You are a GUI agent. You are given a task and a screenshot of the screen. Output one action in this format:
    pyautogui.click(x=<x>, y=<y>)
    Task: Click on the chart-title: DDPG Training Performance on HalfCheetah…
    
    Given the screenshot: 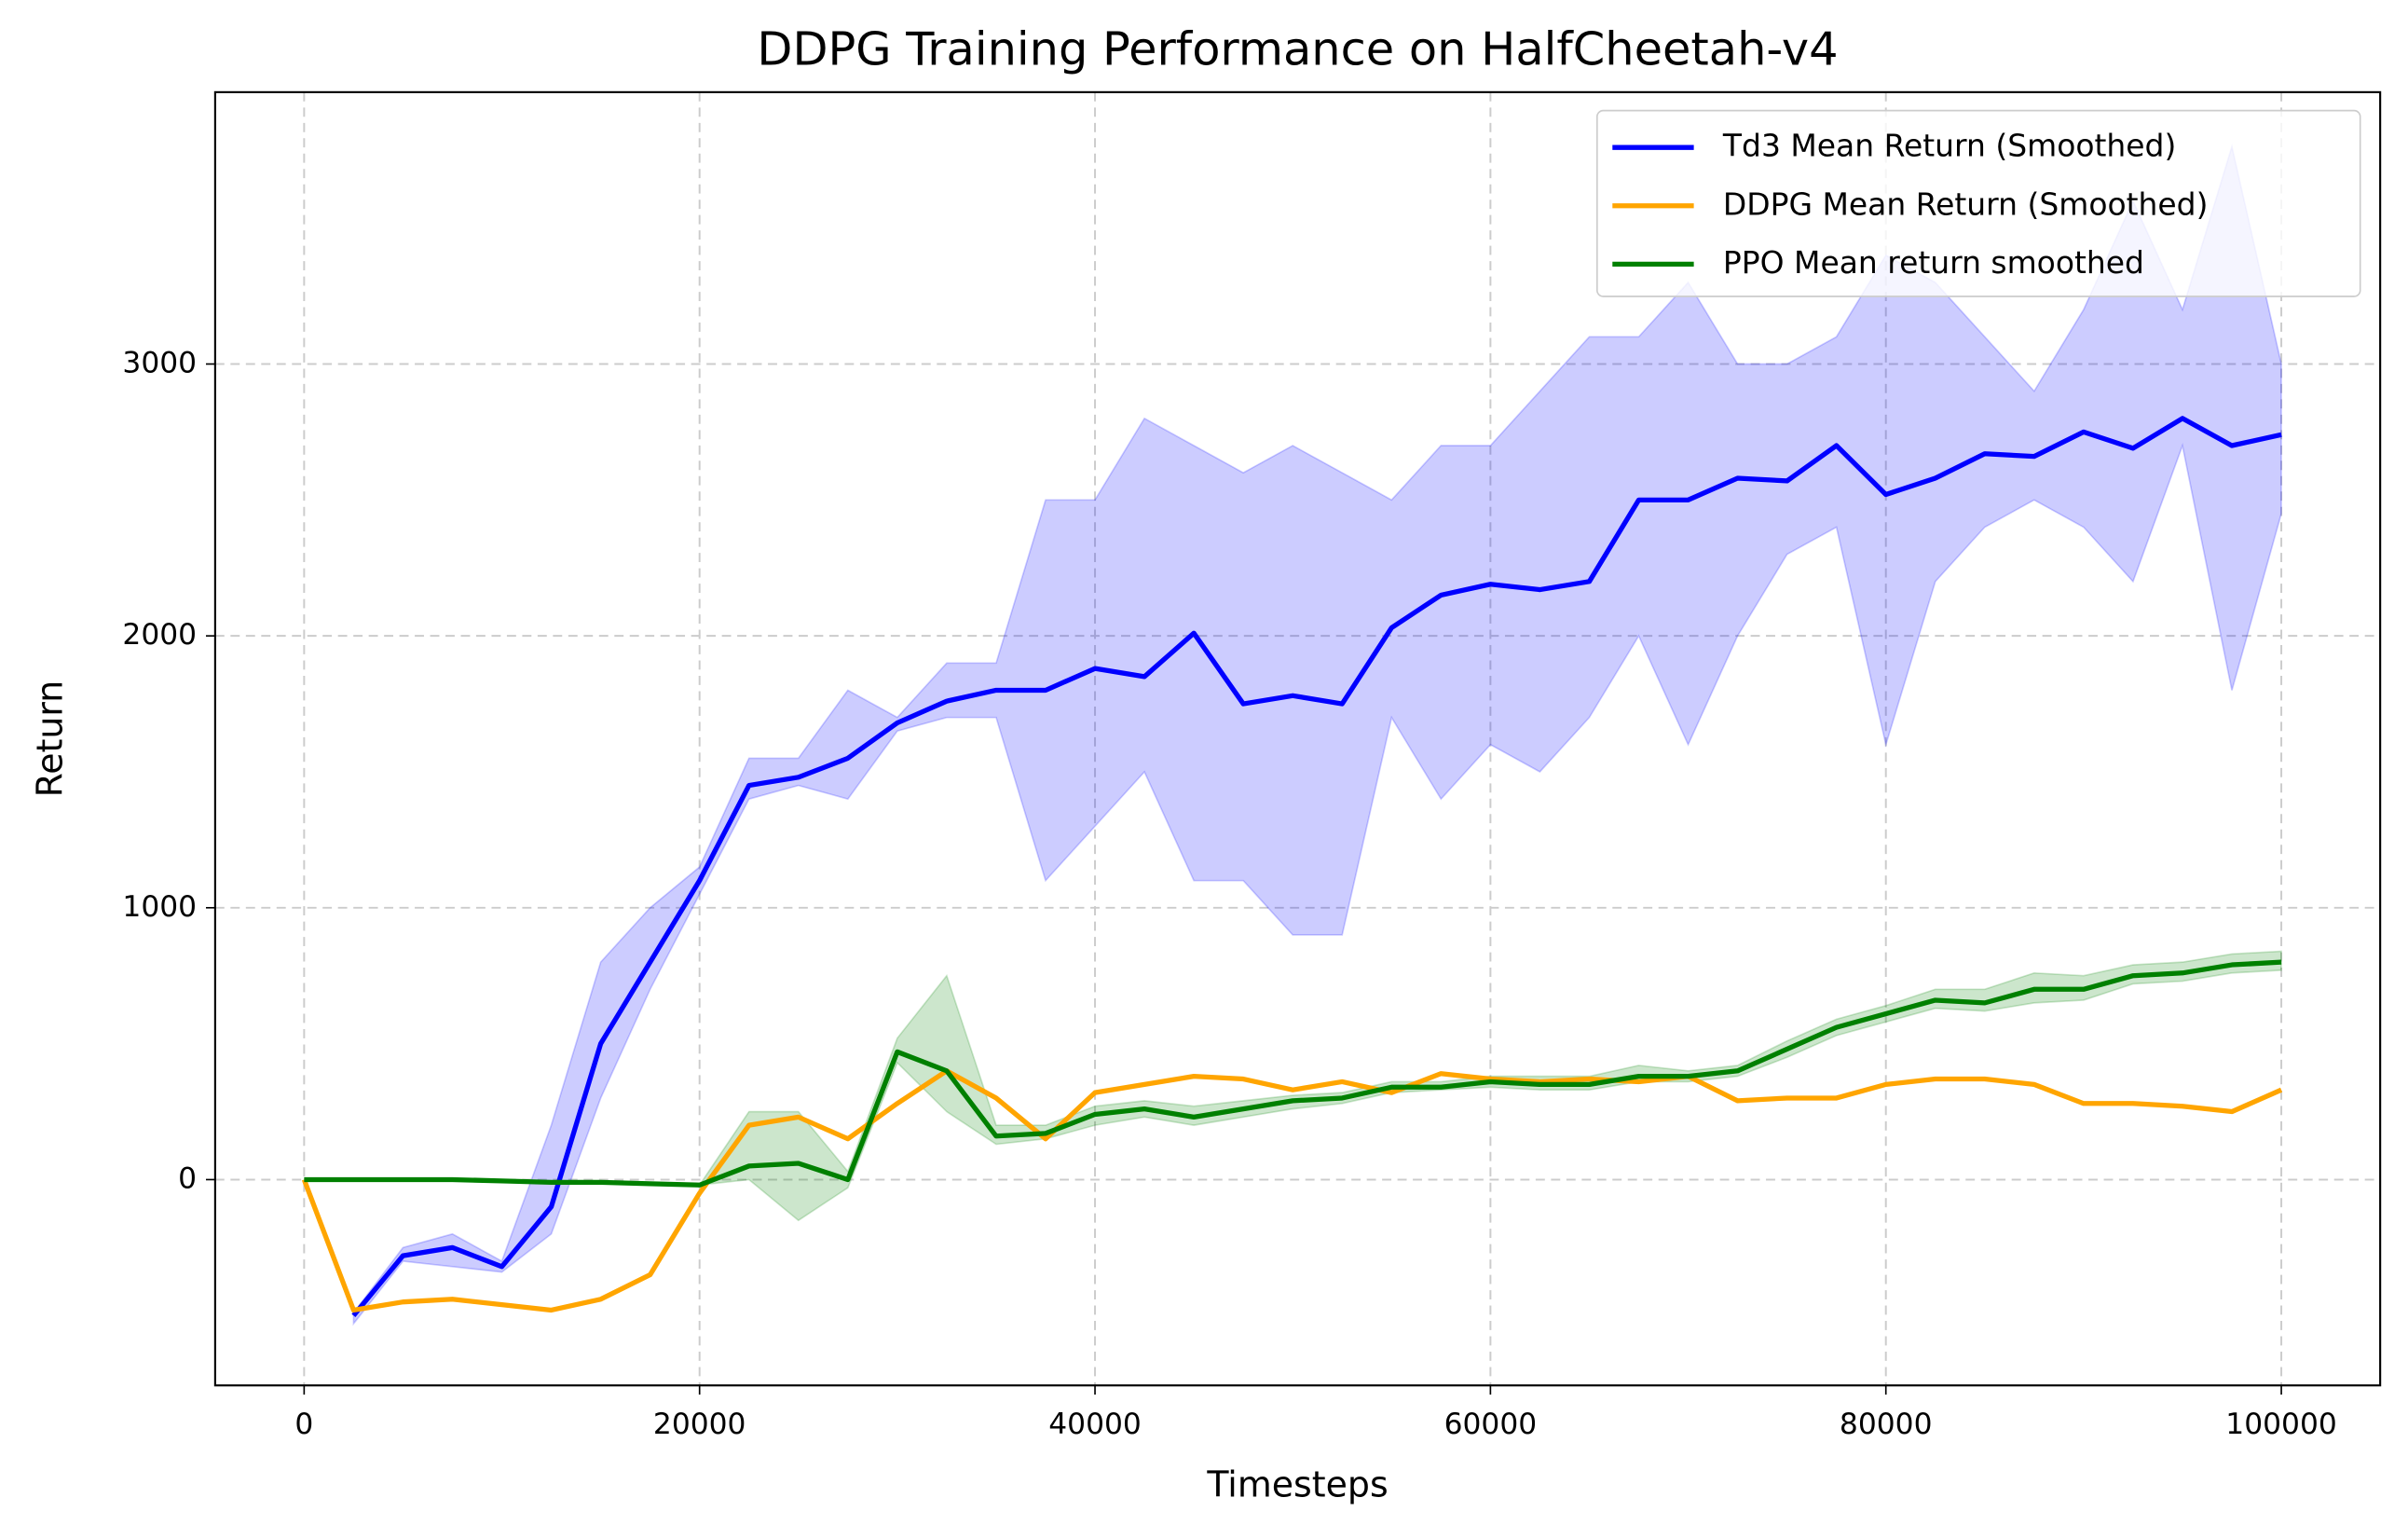 What is the action you would take?
    pyautogui.click(x=1297, y=49)
    